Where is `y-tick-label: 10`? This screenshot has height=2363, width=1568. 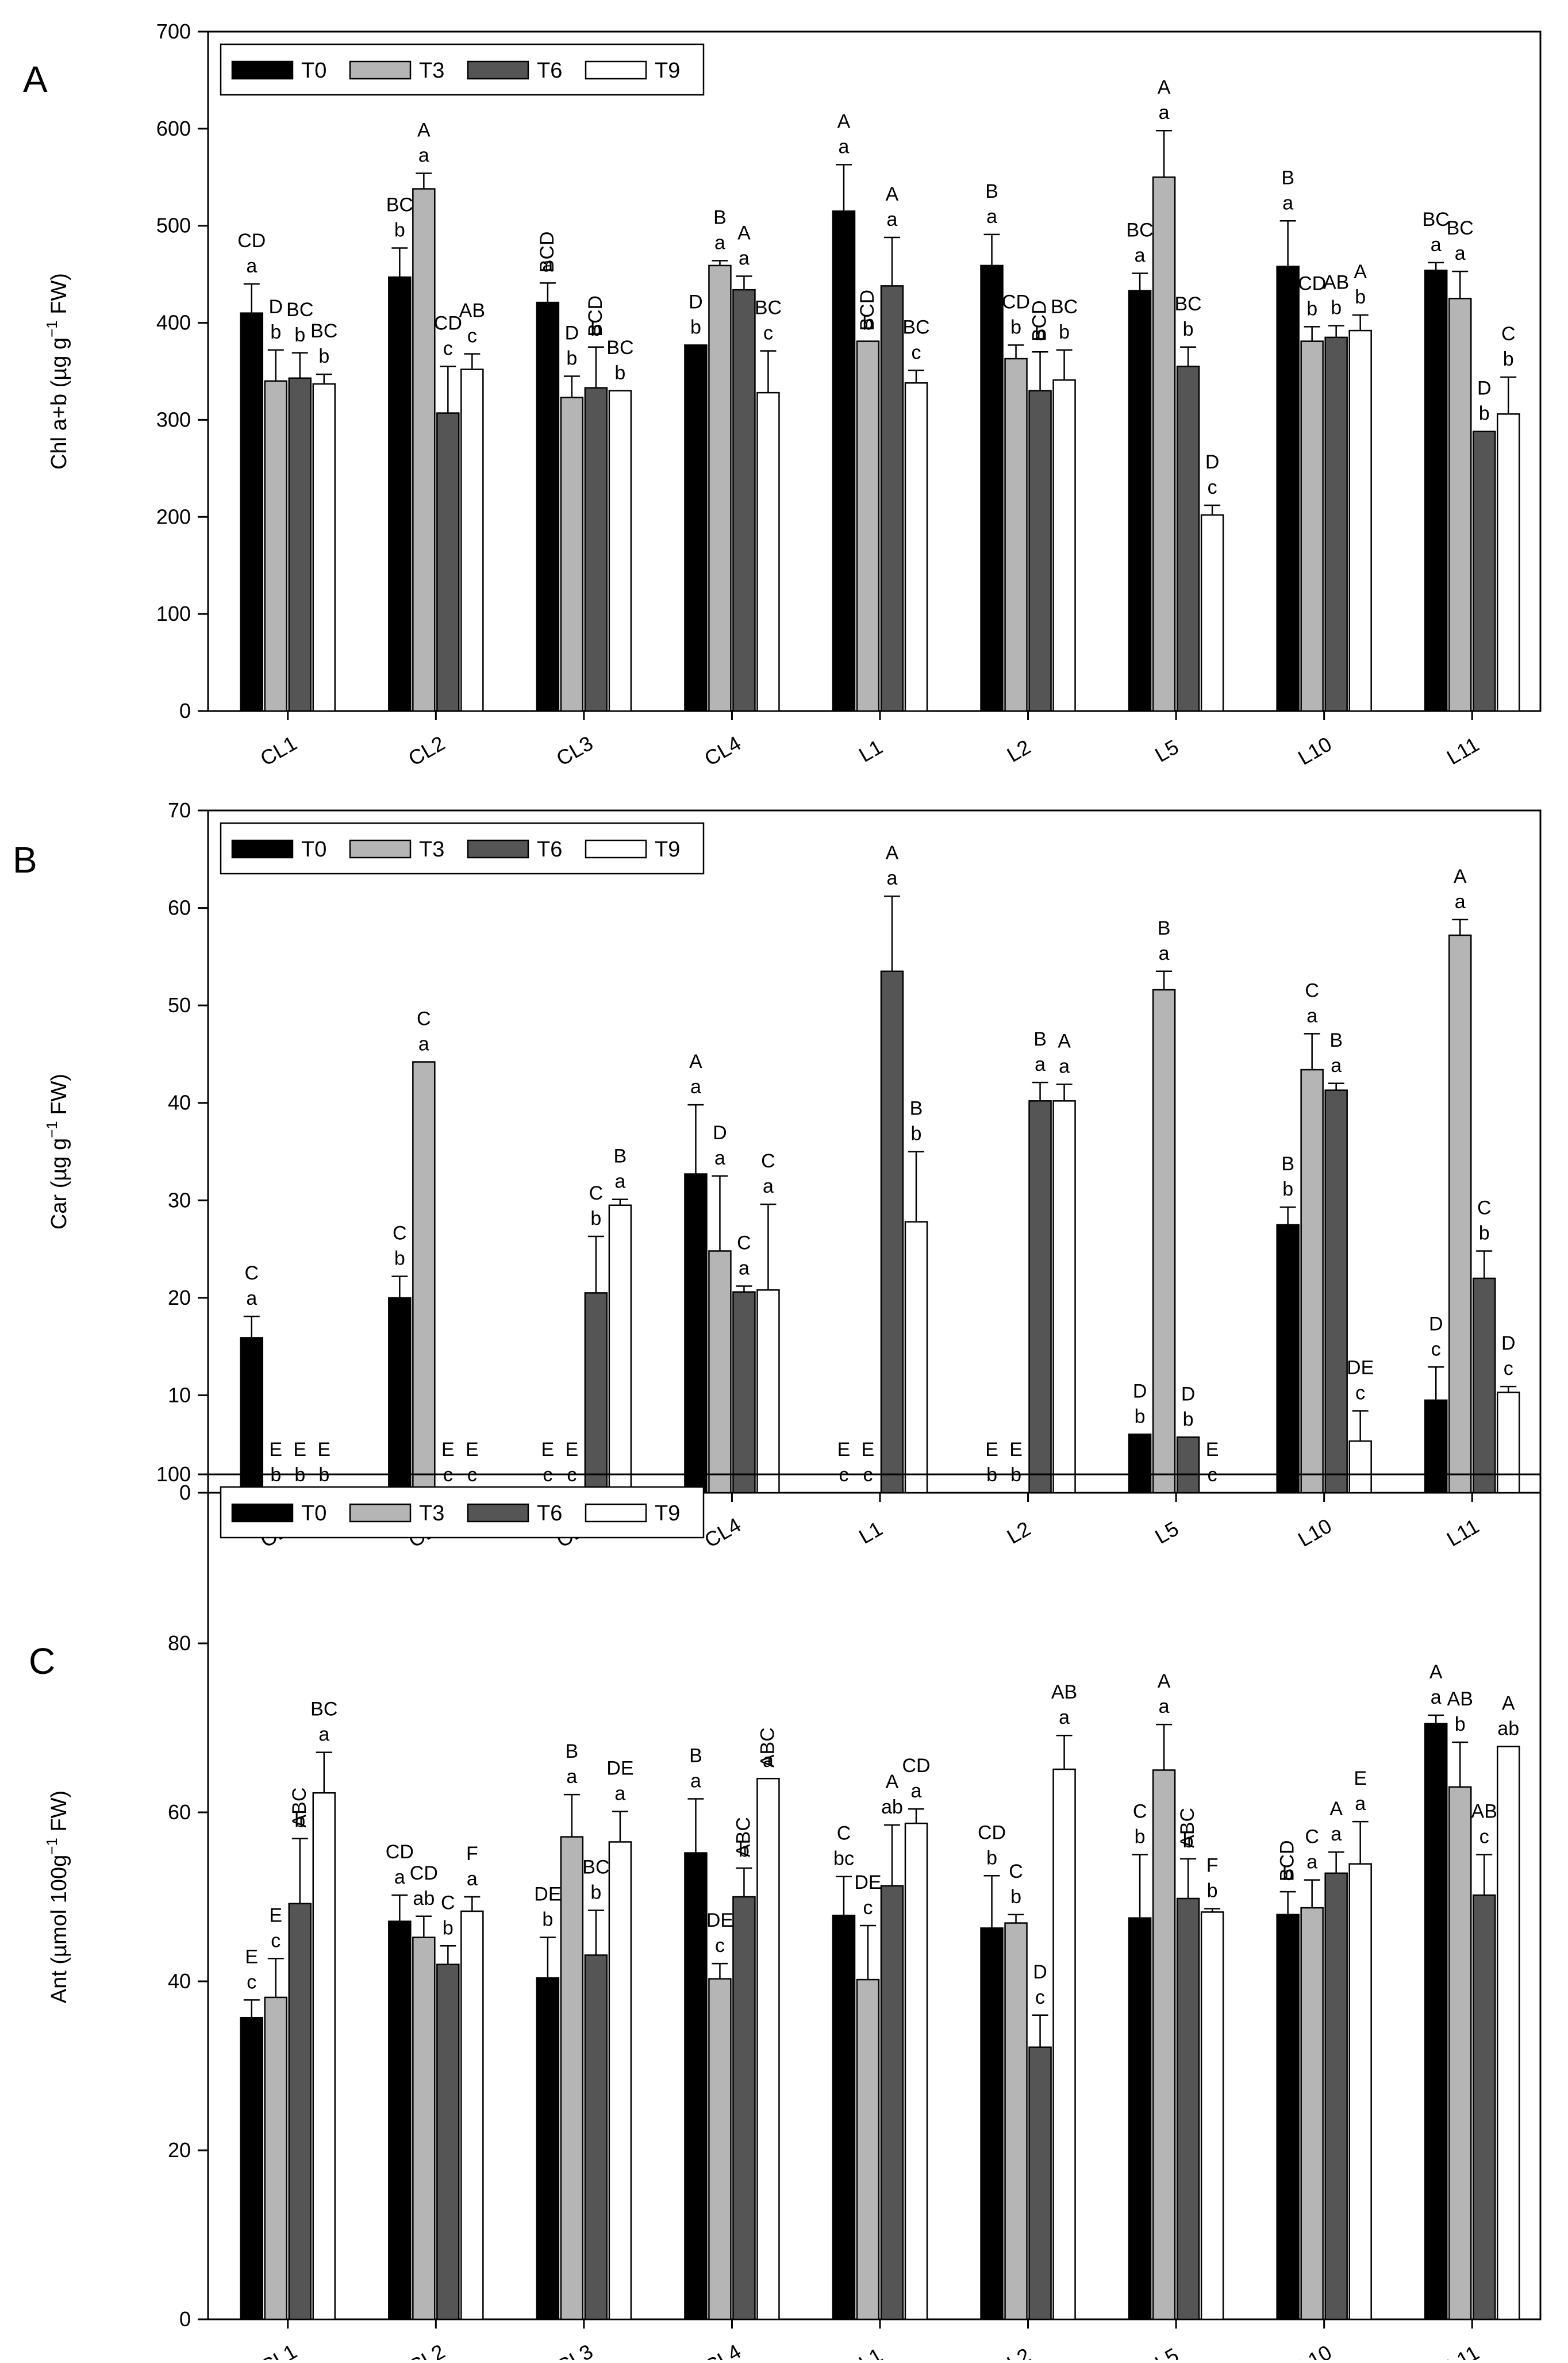
y-tick-label: 10 is located at coordinates (180, 1395).